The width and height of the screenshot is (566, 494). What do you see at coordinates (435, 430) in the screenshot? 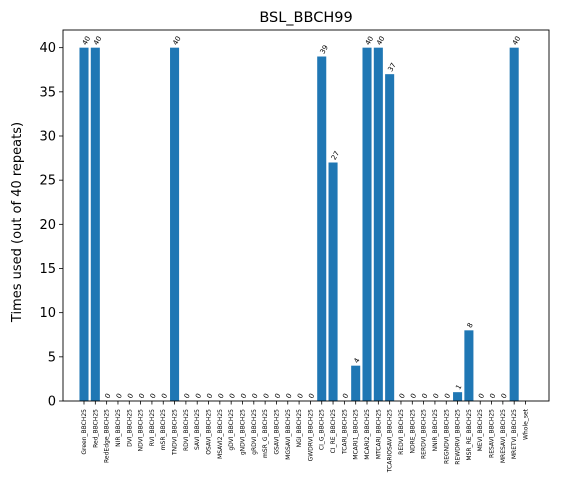
I see `x-tick-label: NNIR_BBCH25` at bounding box center [435, 430].